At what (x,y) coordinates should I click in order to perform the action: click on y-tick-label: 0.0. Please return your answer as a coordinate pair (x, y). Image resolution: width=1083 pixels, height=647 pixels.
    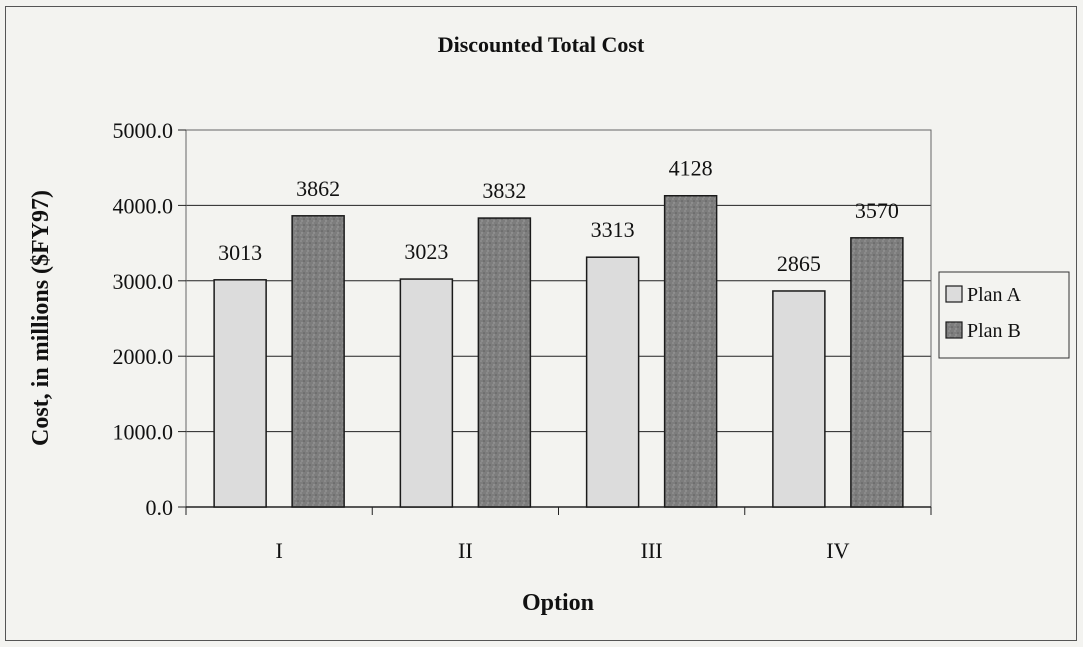
    Looking at the image, I should click on (160, 507).